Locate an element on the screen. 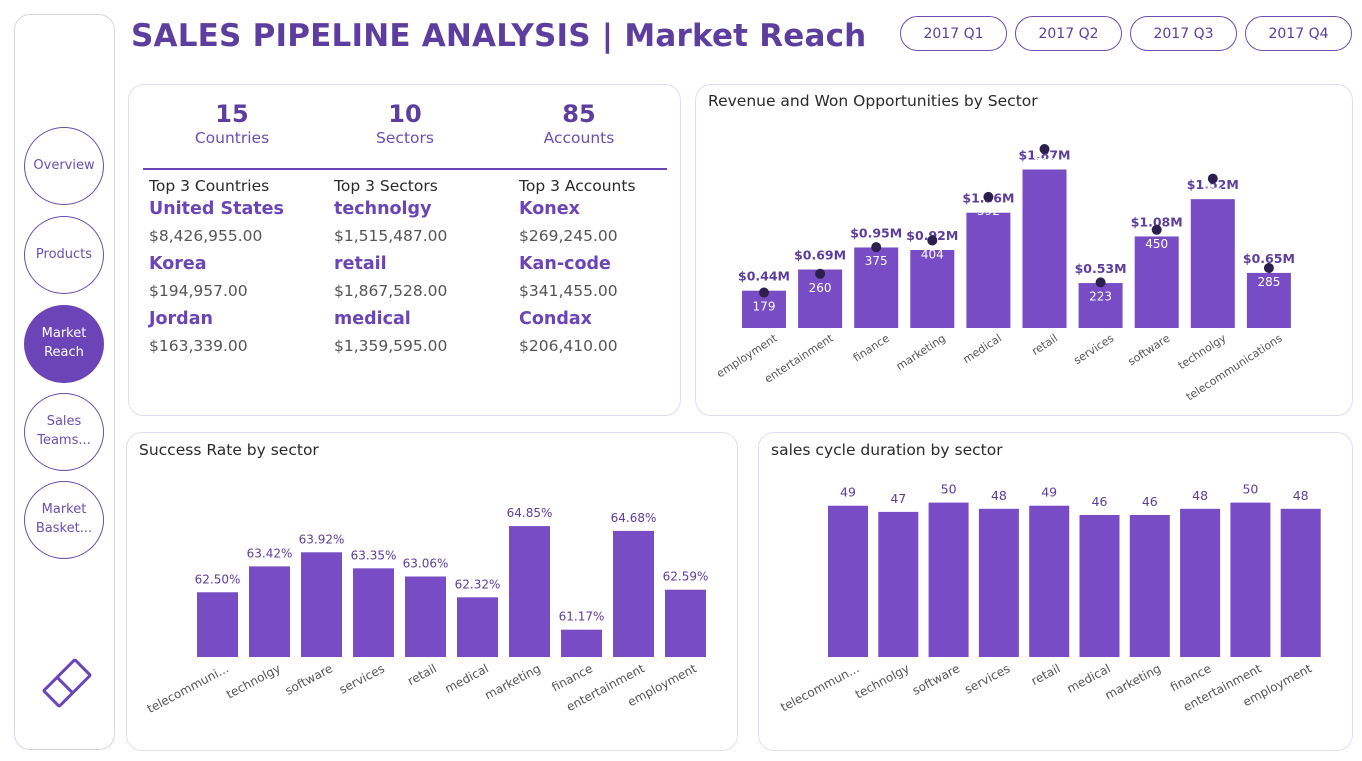 Image resolution: width=1362 pixels, height=761 pixels. nav-label: Overview is located at coordinates (64, 165).